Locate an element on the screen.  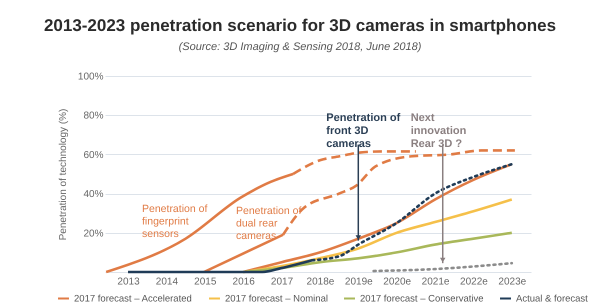
legend-label: 2017 forecast – Nominal is located at coordinates (276, 299).